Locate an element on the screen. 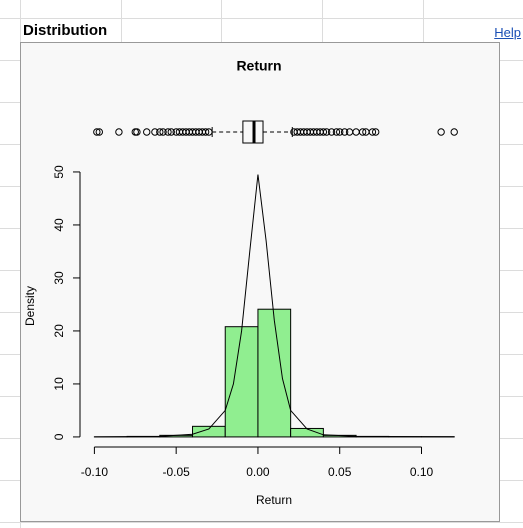 This screenshot has width=523, height=528. y-tick-label: 20 is located at coordinates (59, 331).